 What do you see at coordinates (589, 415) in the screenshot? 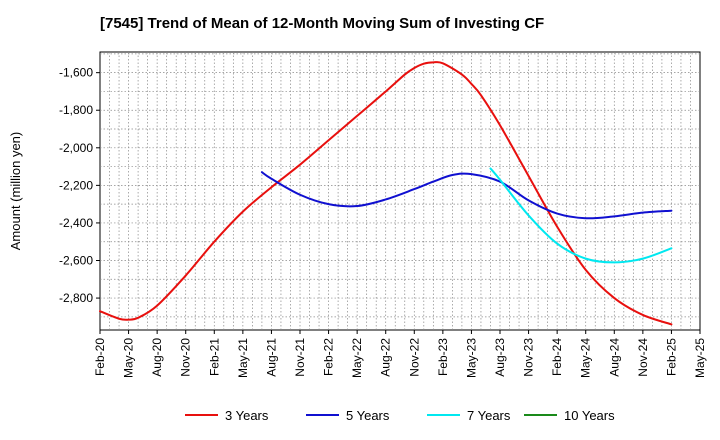
I see `legend-label: 10 Years` at bounding box center [589, 415].